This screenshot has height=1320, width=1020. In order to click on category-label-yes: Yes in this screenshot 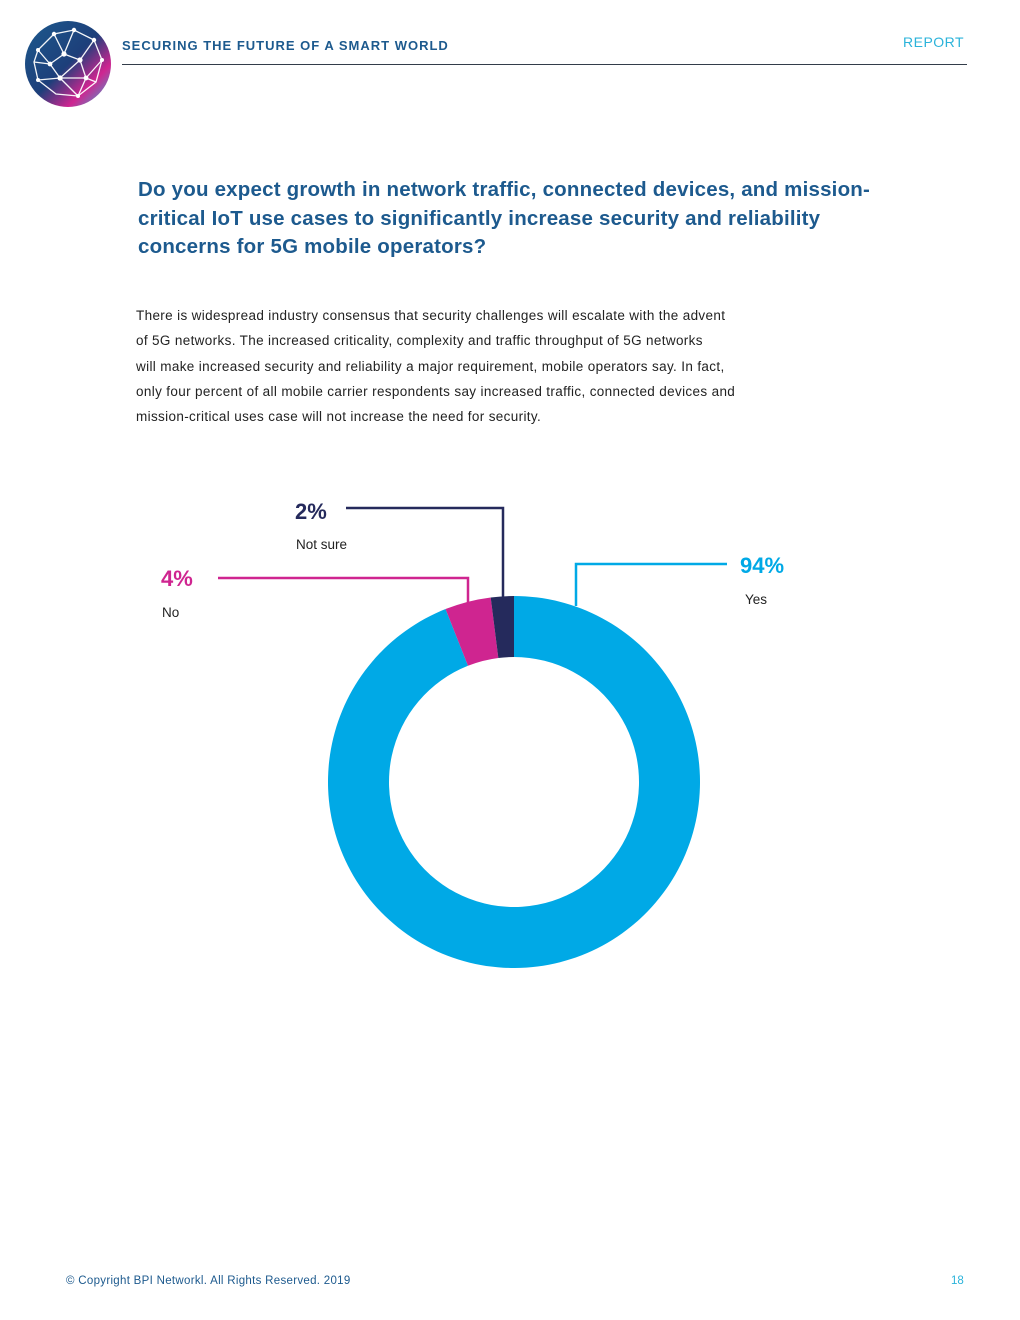, I will do `click(756, 599)`.